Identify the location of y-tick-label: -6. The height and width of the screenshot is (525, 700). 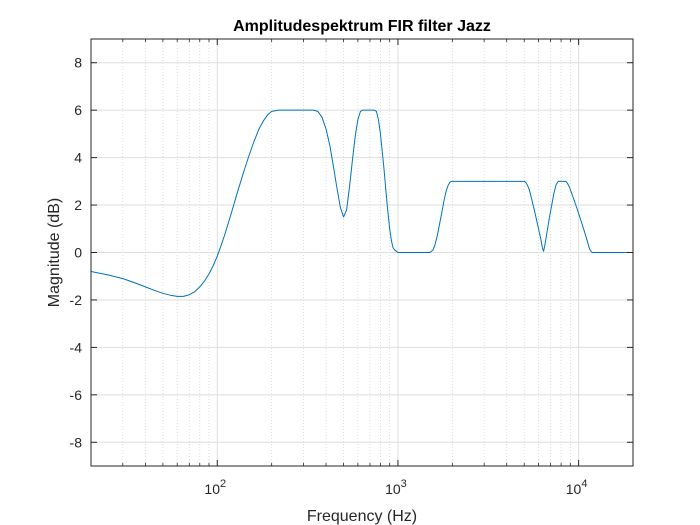
(76, 395).